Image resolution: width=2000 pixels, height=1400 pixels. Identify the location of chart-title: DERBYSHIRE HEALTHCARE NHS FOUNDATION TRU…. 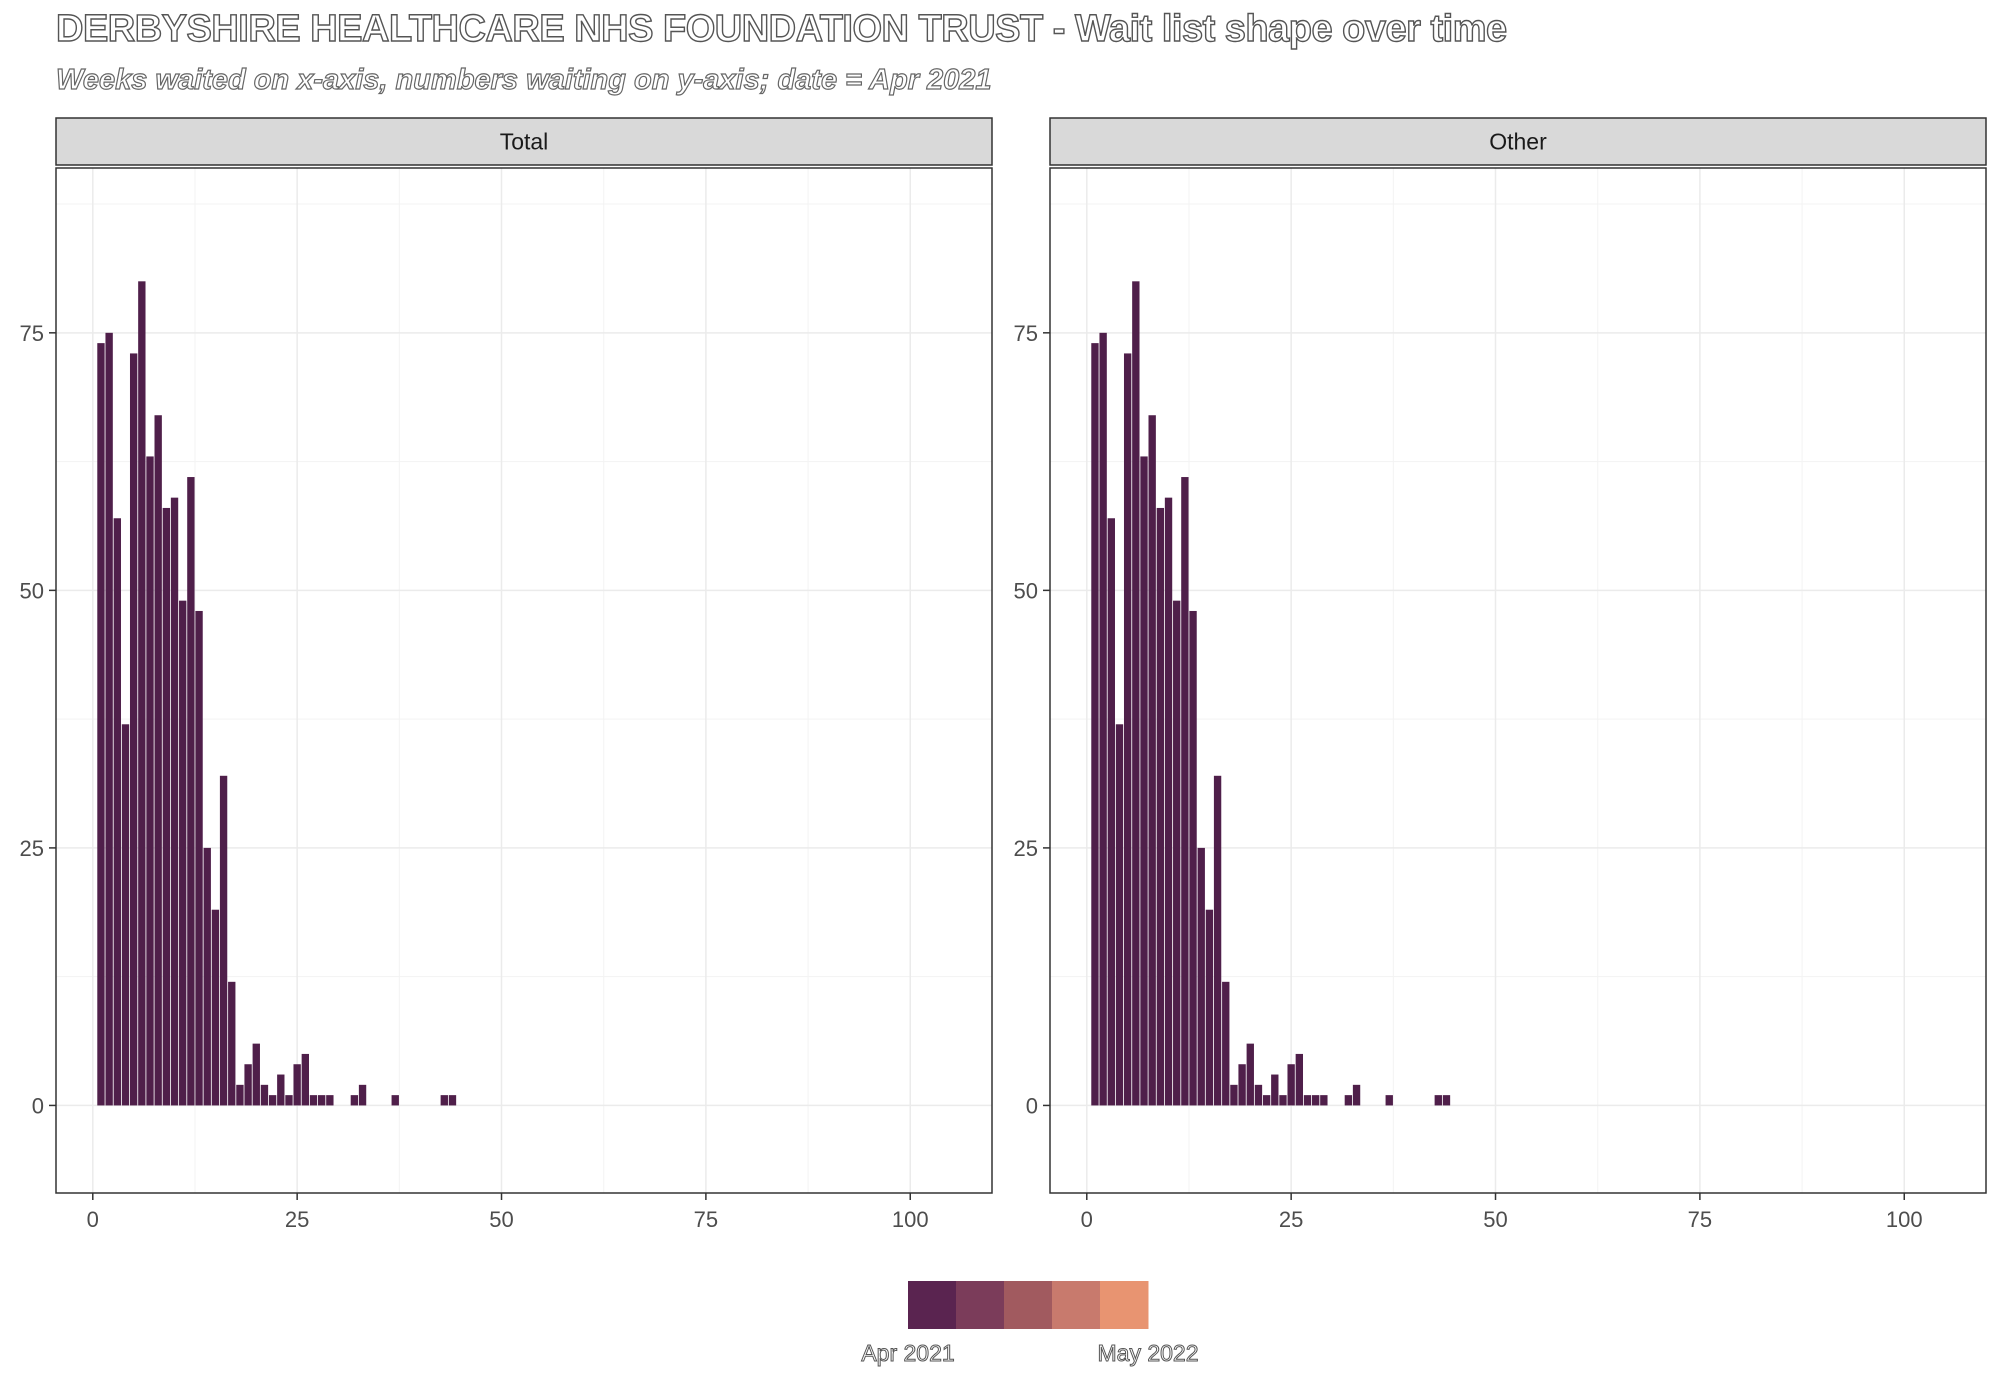
(781, 28).